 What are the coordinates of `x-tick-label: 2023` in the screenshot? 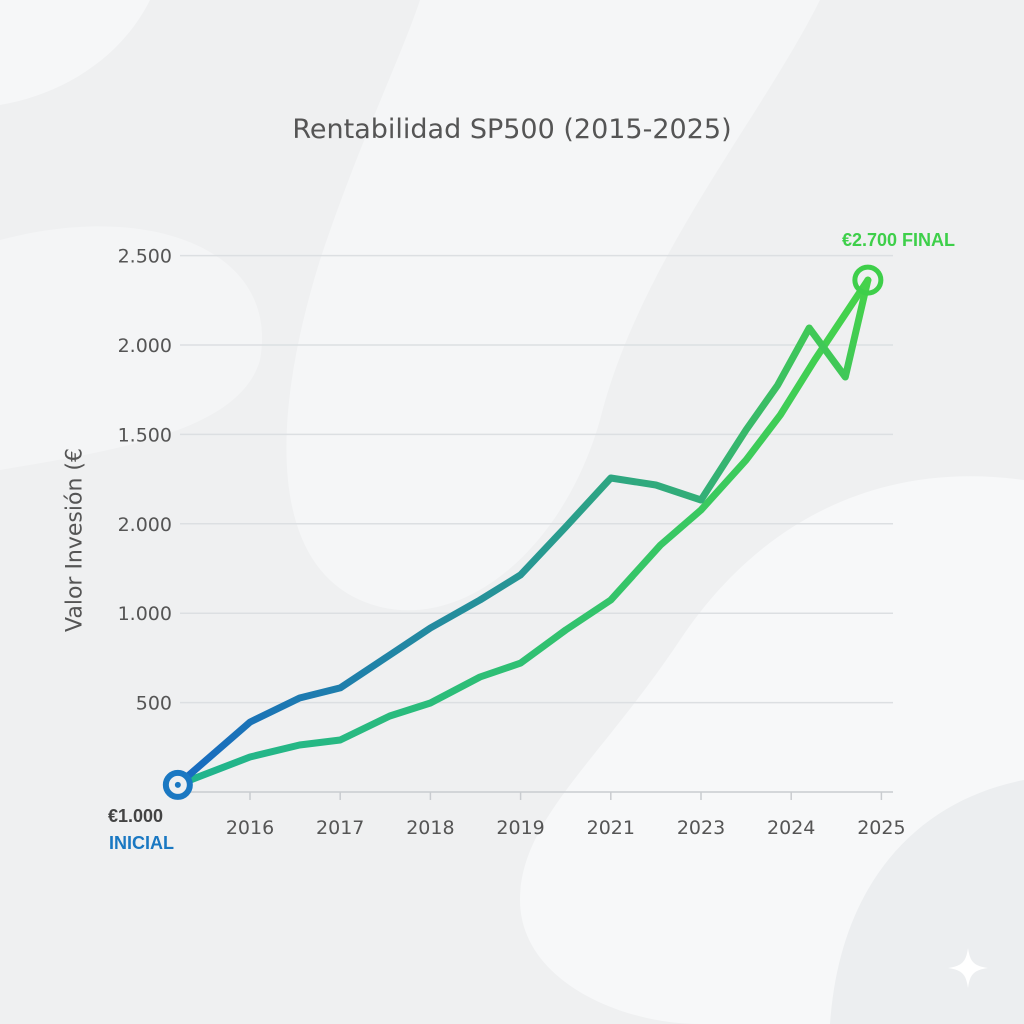 It's located at (701, 828).